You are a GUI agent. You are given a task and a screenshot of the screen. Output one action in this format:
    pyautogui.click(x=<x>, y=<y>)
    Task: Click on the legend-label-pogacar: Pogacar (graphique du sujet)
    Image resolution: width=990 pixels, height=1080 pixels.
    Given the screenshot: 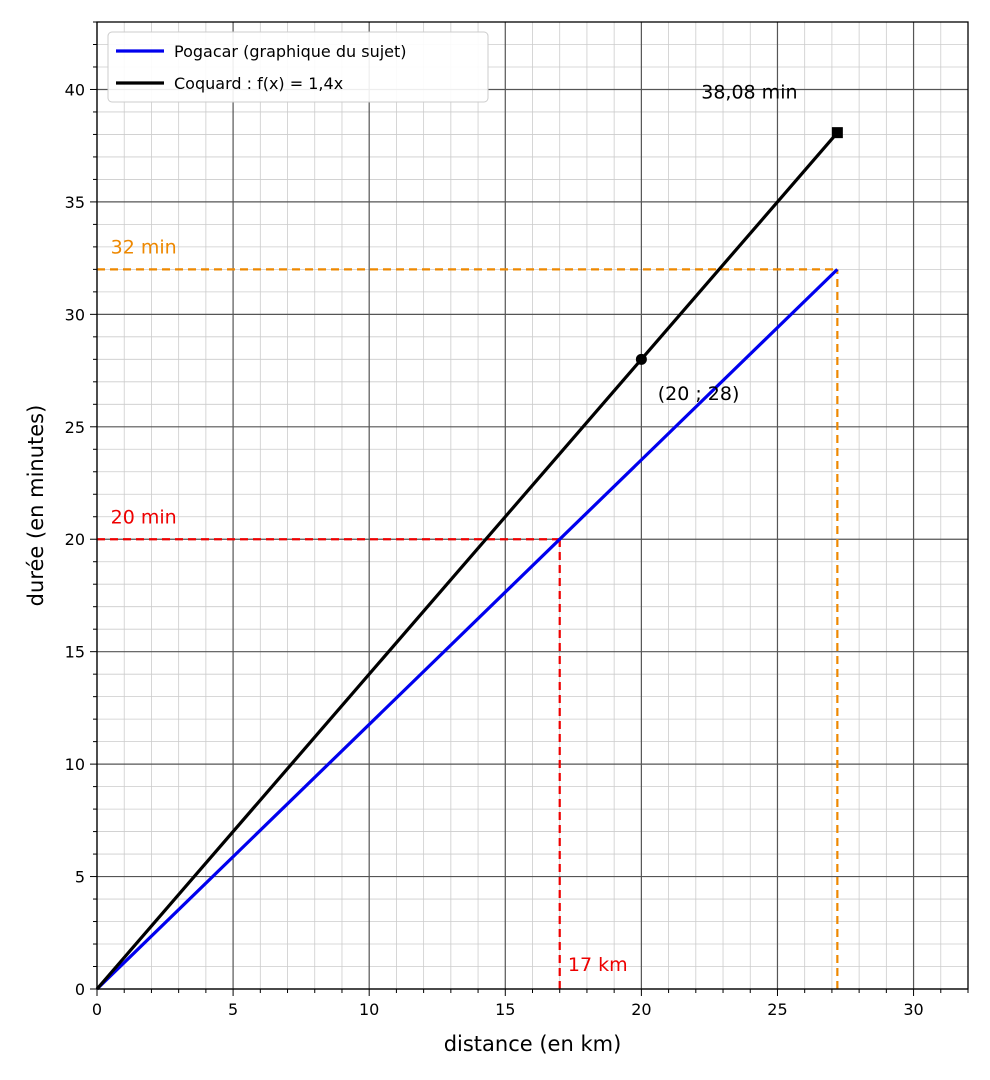 What is the action you would take?
    pyautogui.click(x=290, y=51)
    